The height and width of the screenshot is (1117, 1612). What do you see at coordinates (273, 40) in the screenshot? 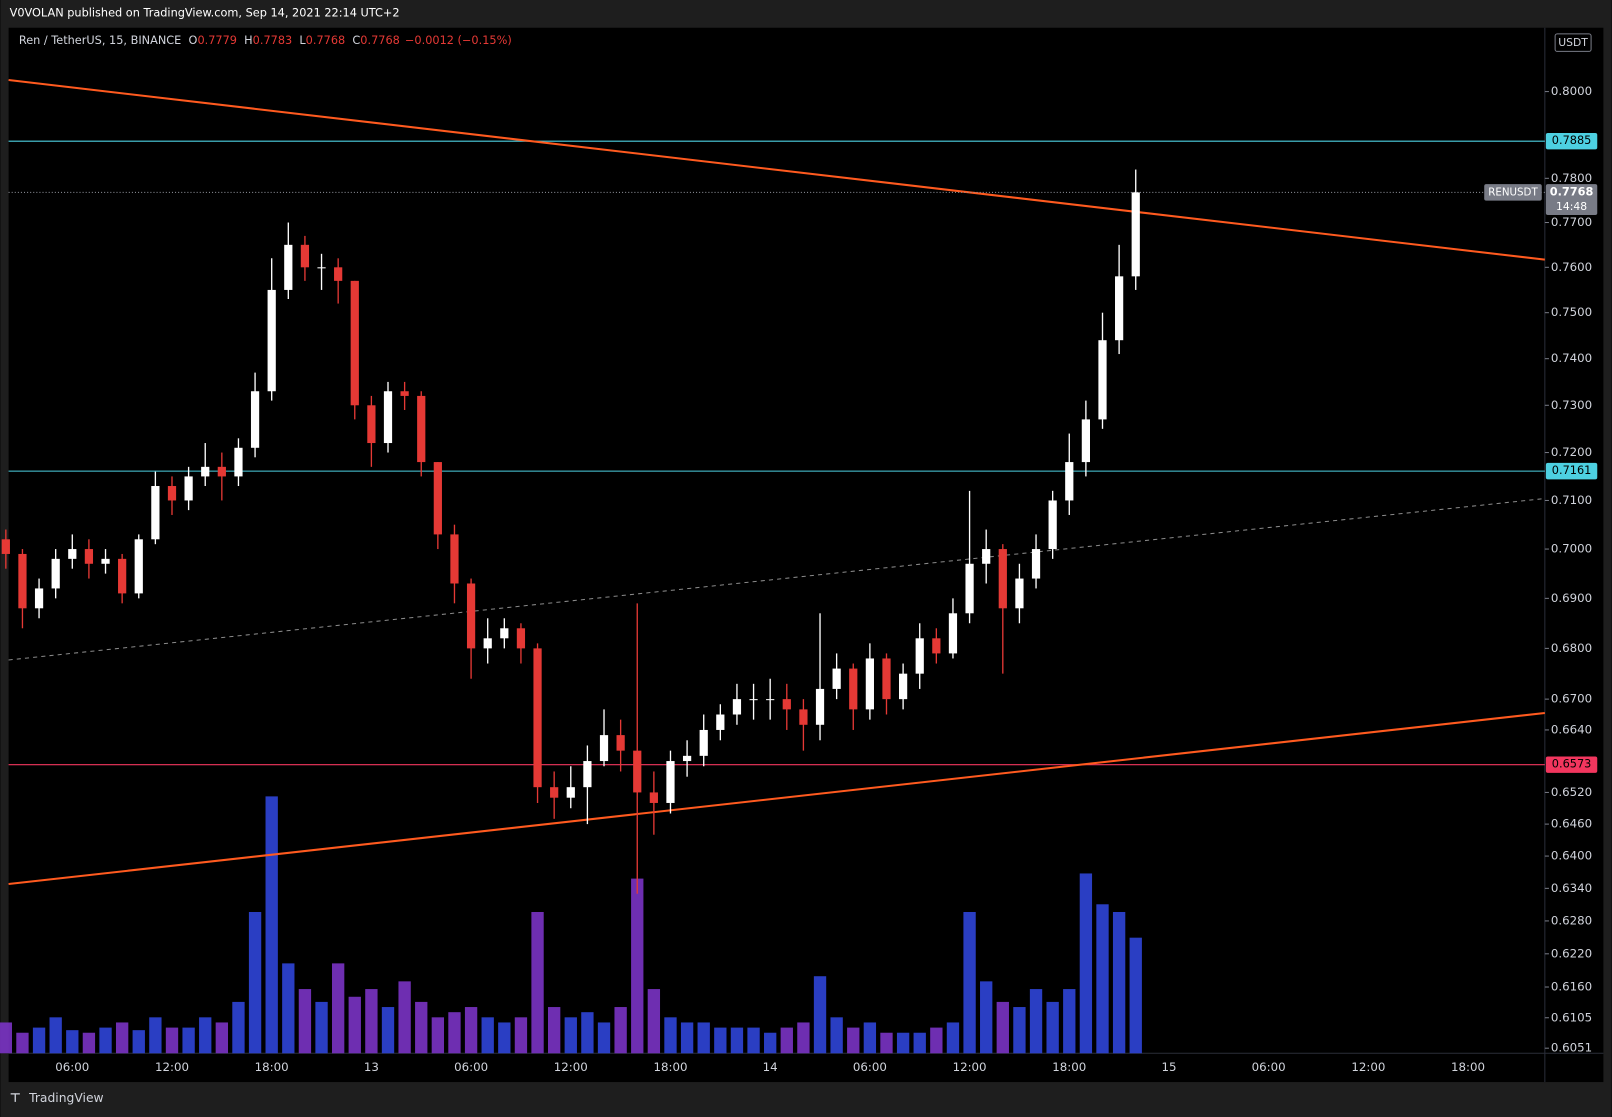
I see `legend-value: 0.7783` at bounding box center [273, 40].